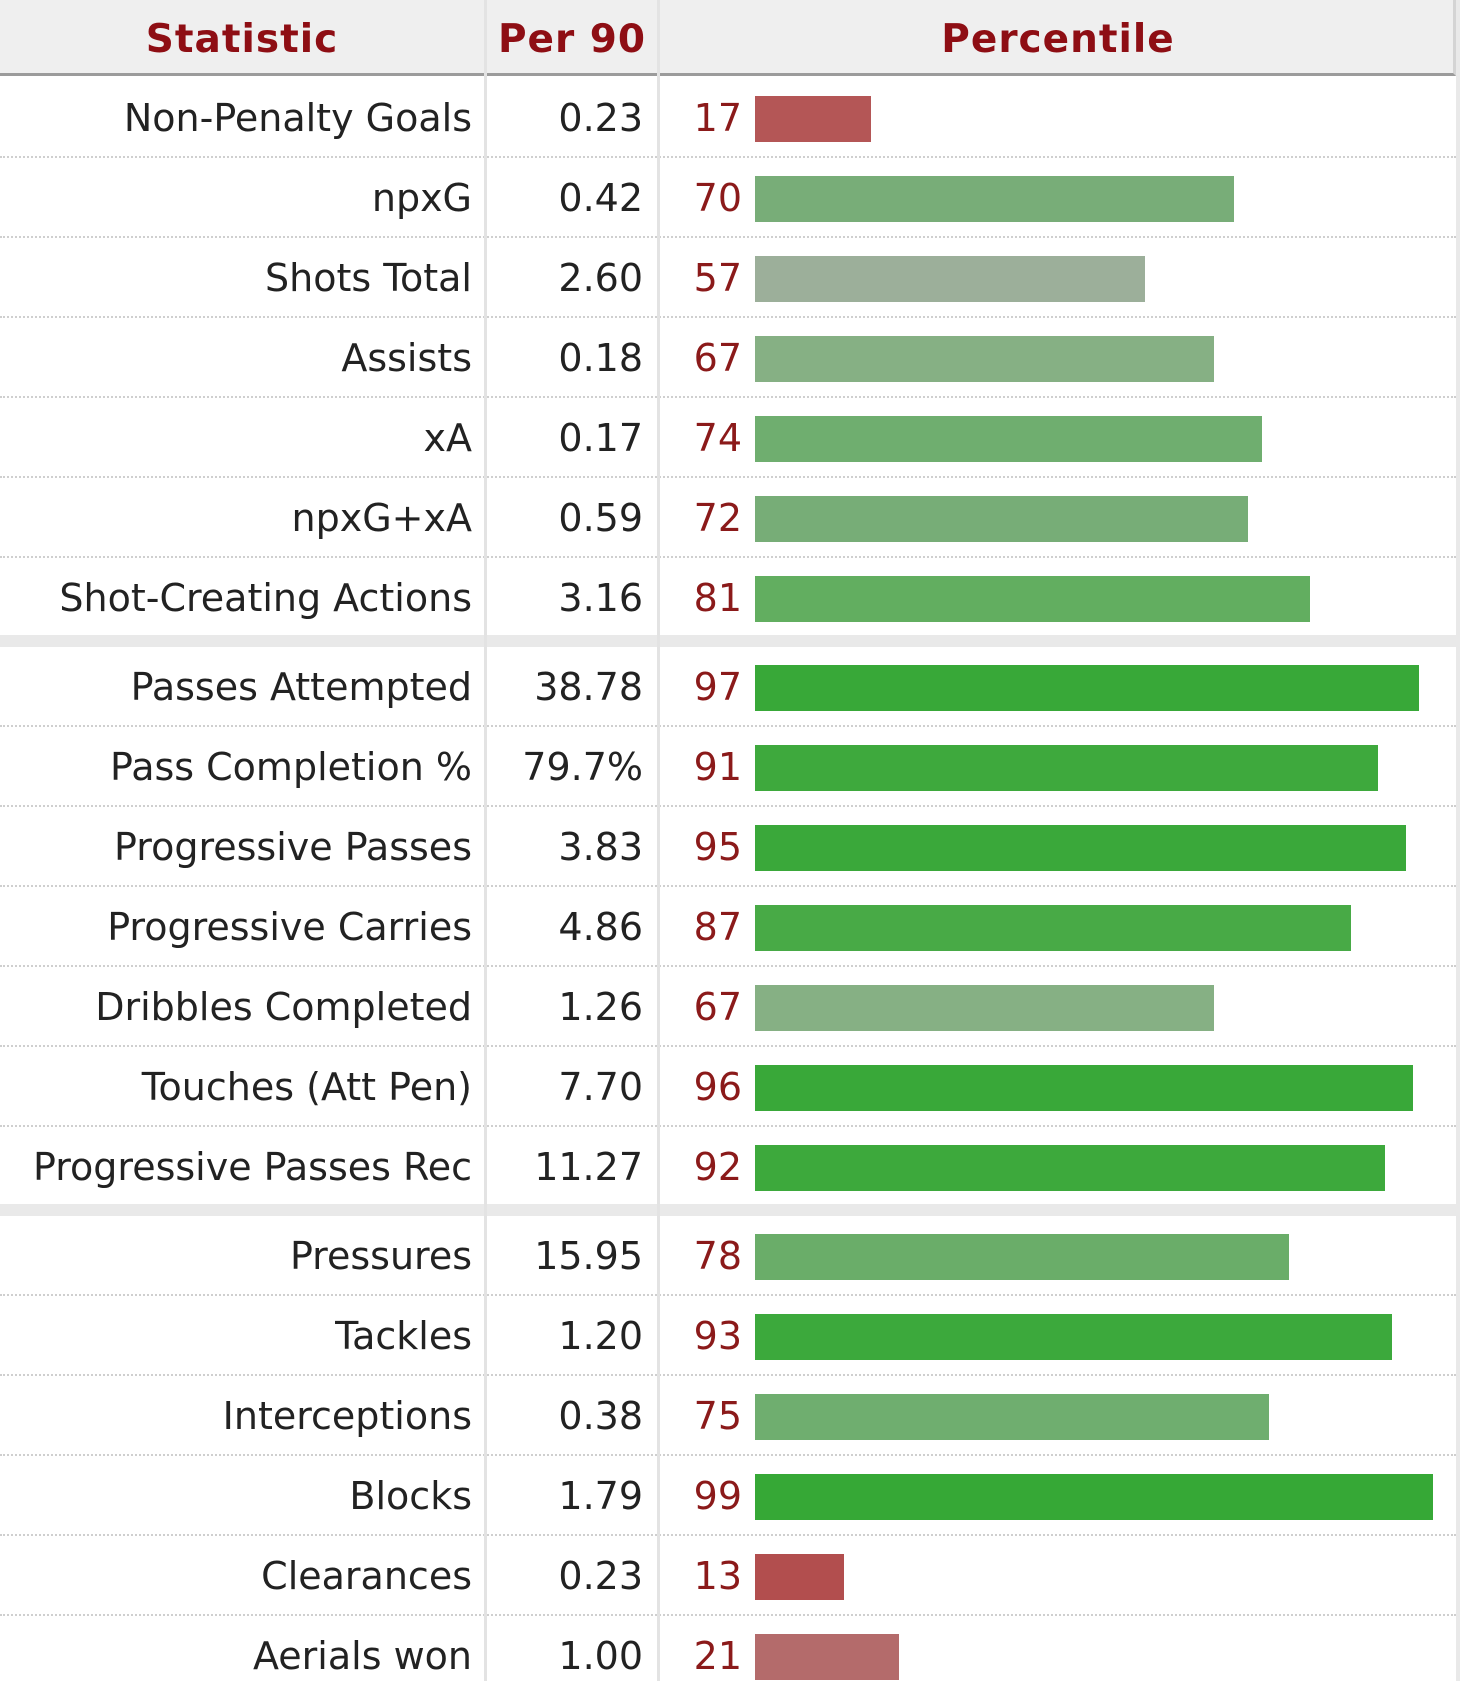 The width and height of the screenshot is (1460, 1696). Describe the element at coordinates (728, 1167) in the screenshot. I see `table-row: Progressive Passes Rec 11.27 92` at that location.